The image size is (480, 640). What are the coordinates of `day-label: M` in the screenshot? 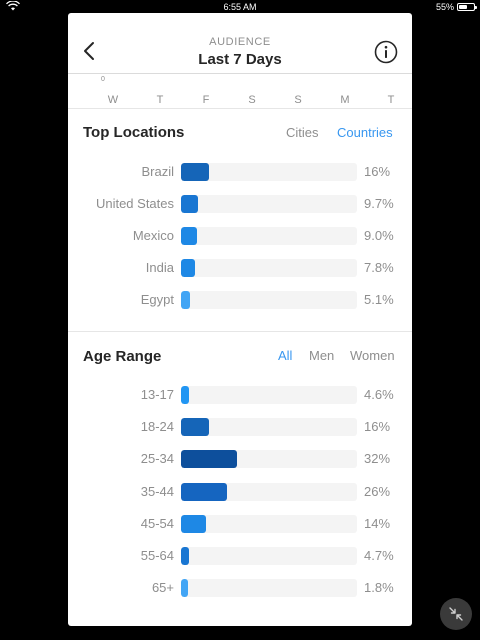 It's located at (345, 100).